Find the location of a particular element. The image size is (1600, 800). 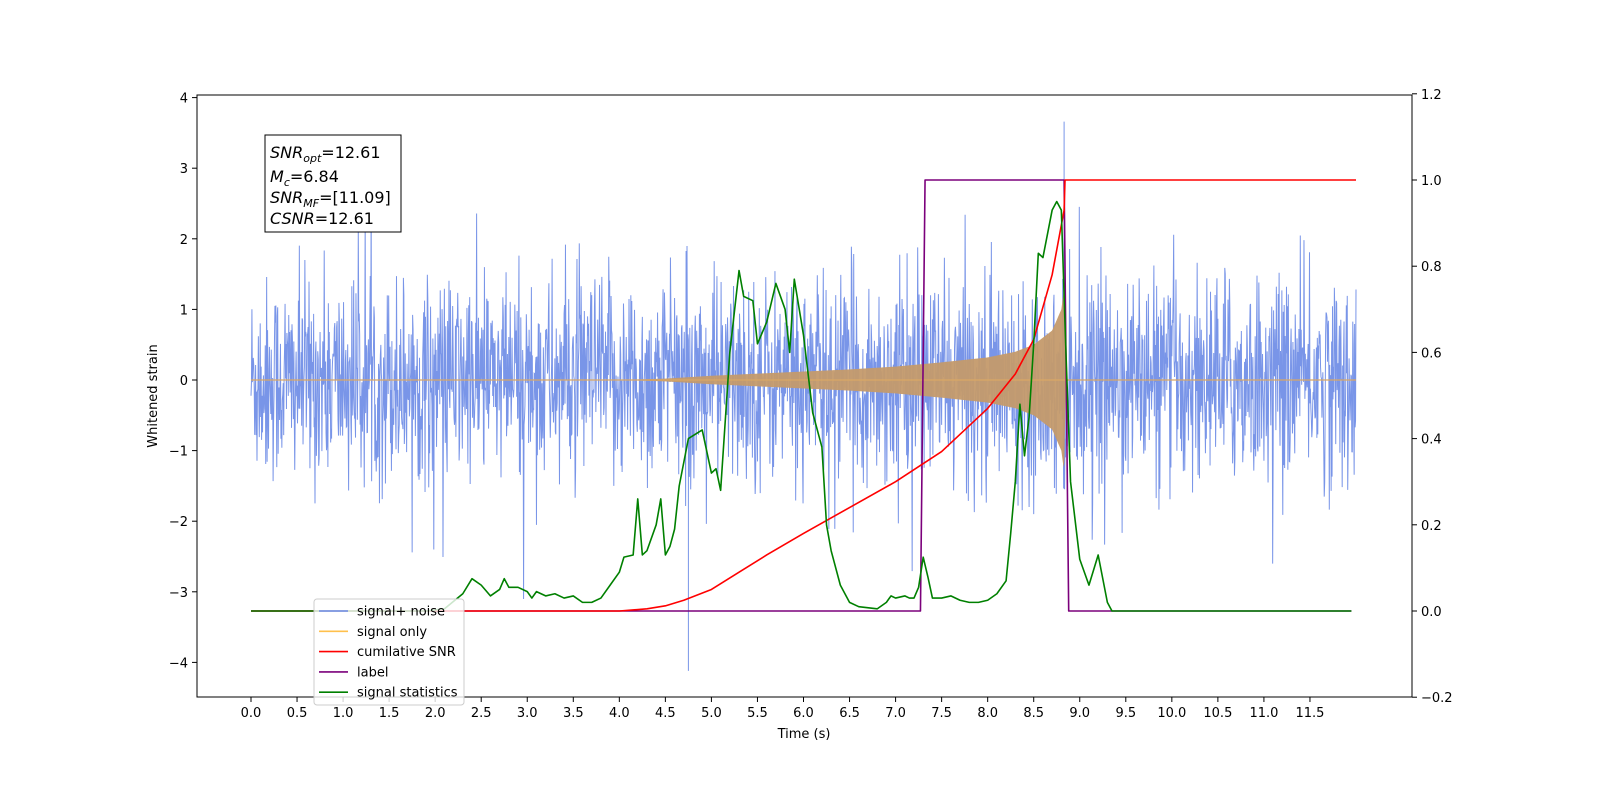

snr-mf-text: SNRMF=[11.09] is located at coordinates (330, 199).